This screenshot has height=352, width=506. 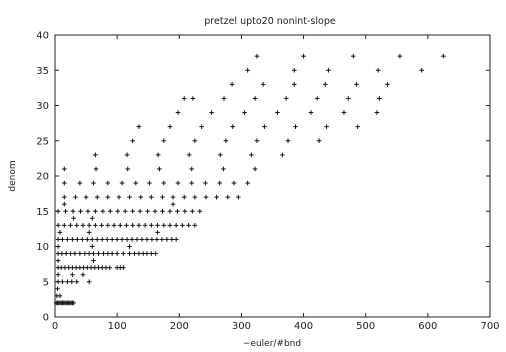 I want to click on y-tick-label: 40, so click(x=42, y=36).